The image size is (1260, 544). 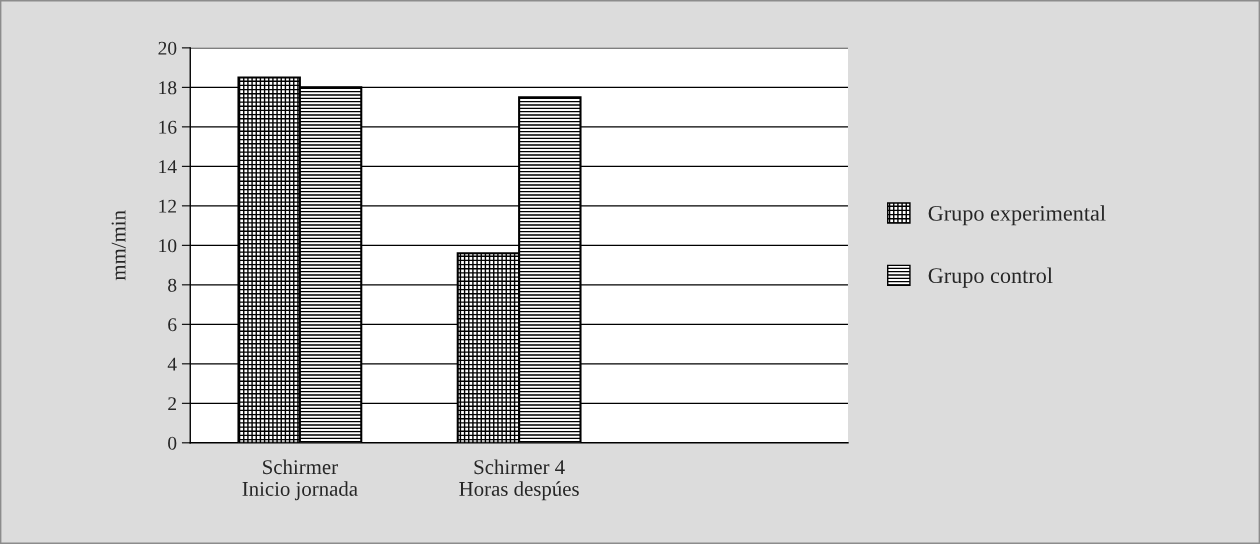 What do you see at coordinates (519, 480) in the screenshot?
I see `x-tick-label: Schirmer 4 Horas despúes` at bounding box center [519, 480].